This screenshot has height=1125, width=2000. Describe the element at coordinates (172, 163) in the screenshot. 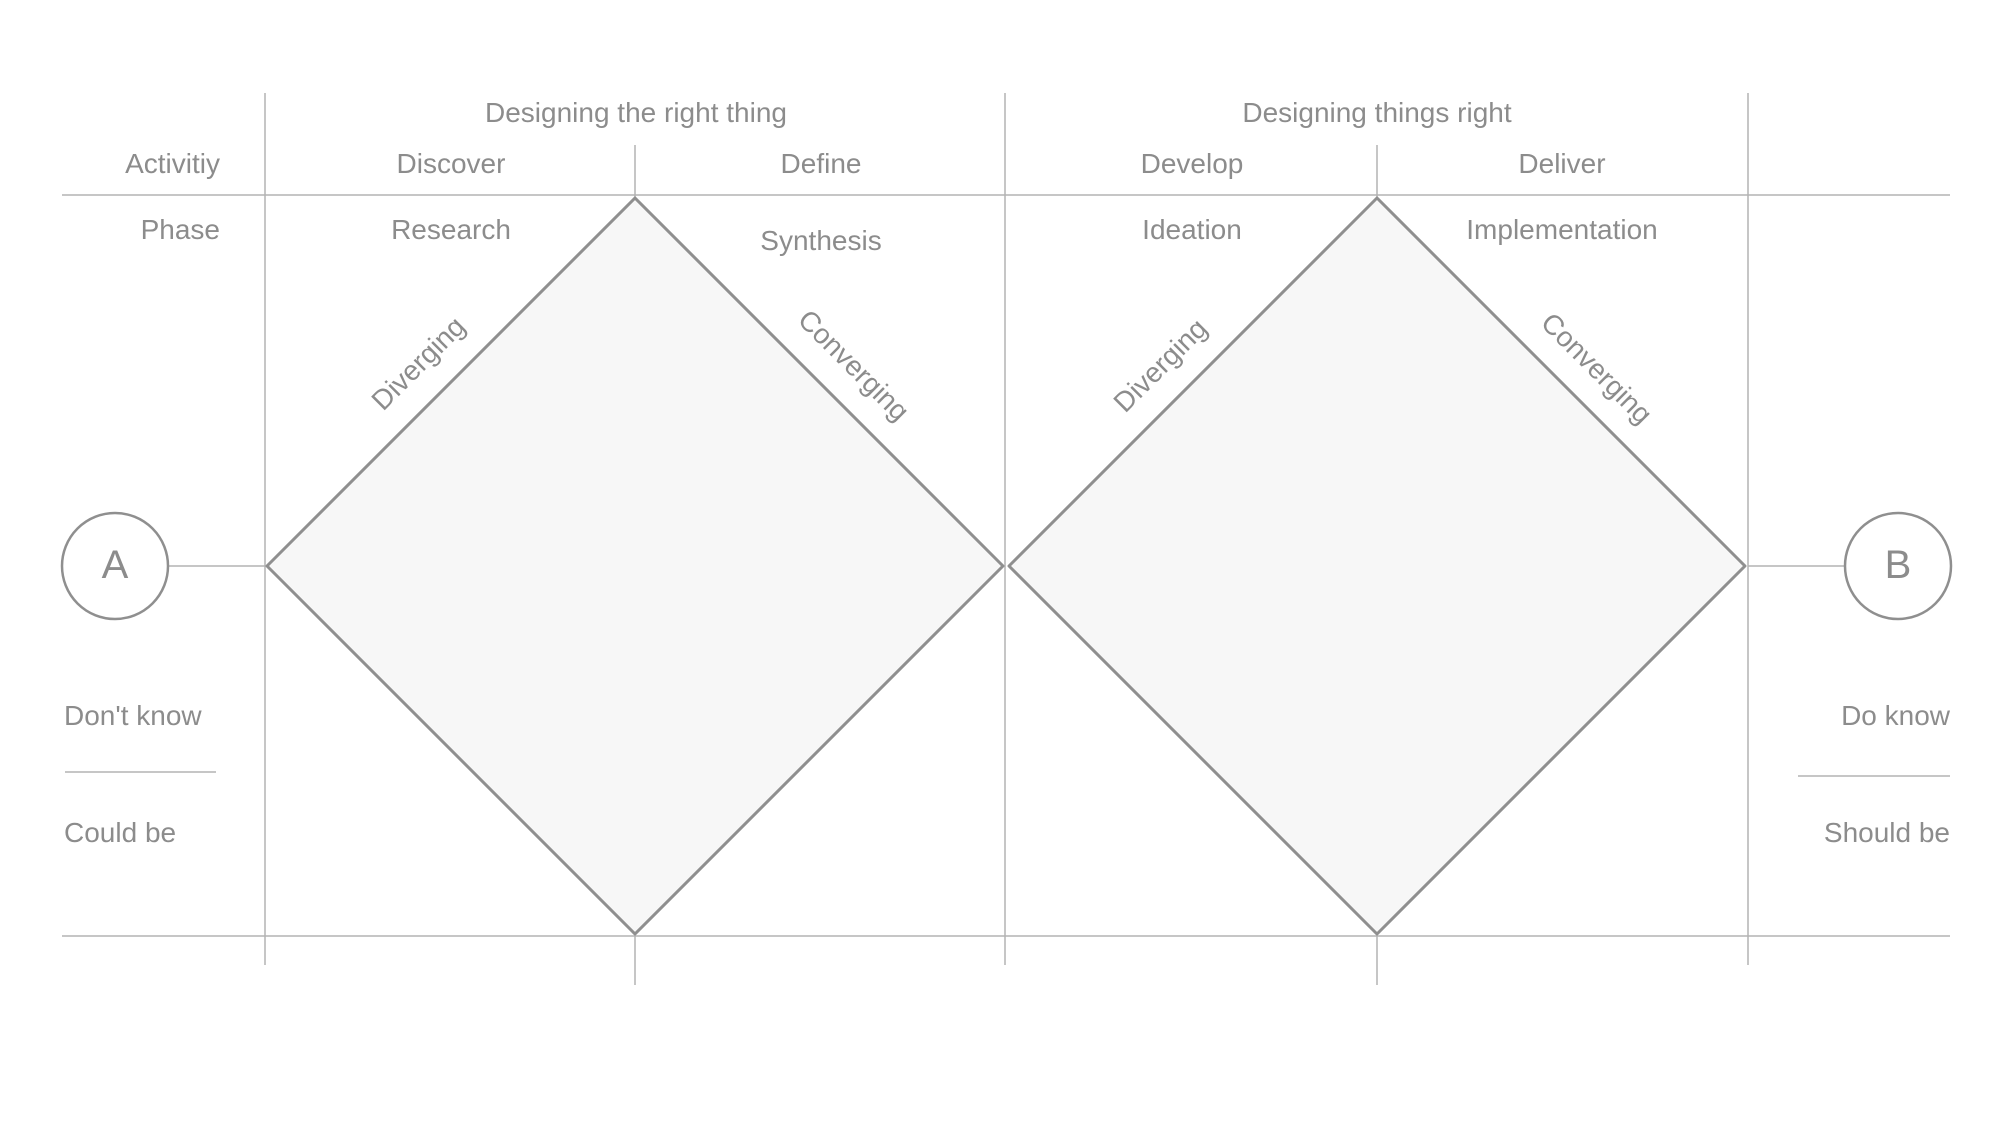

I see `row-label-activity: Activitiy` at that location.